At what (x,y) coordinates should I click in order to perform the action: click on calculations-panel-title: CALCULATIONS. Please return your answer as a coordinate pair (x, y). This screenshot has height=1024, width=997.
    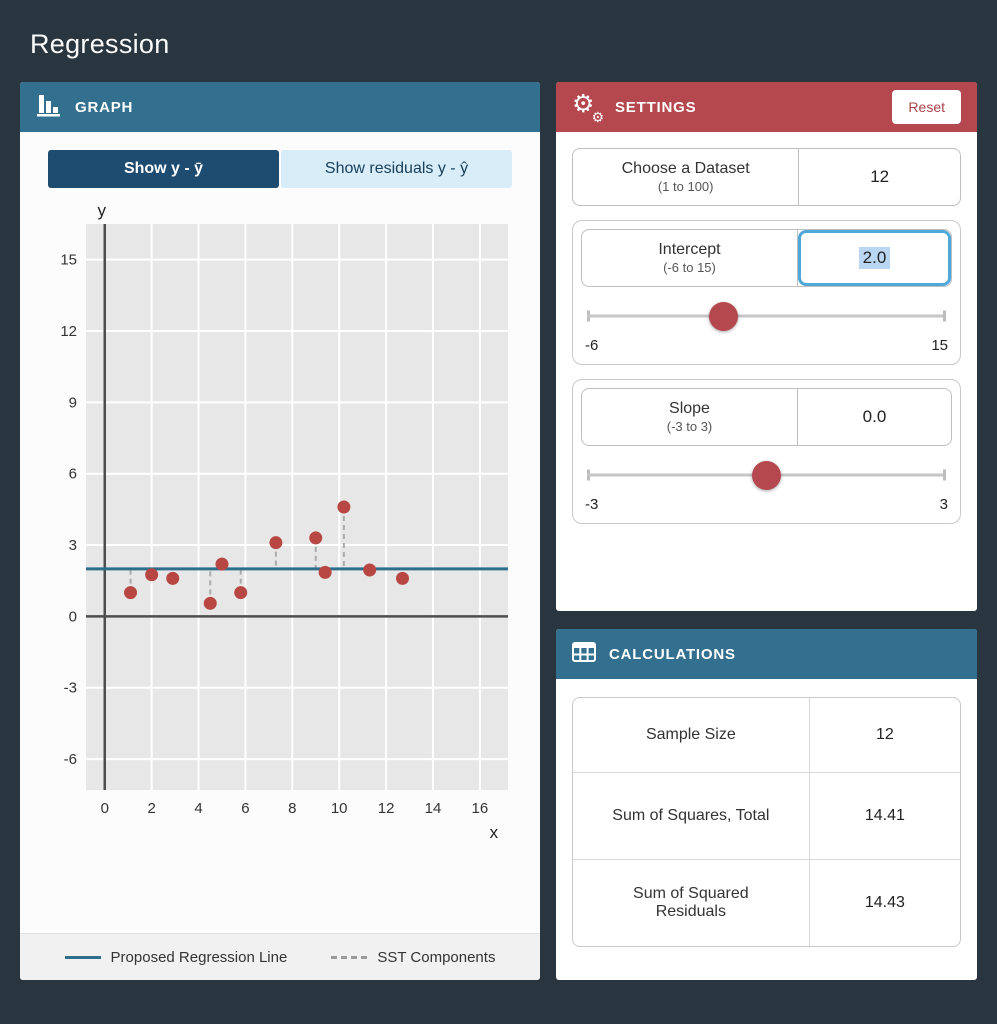
    Looking at the image, I should click on (672, 654).